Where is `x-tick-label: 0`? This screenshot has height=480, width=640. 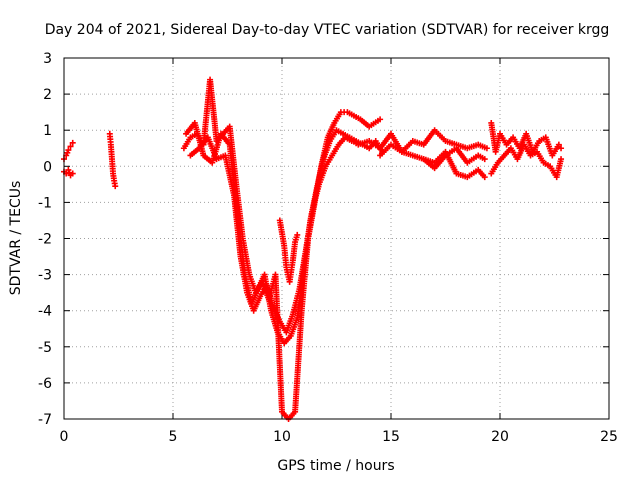 x-tick-label: 0 is located at coordinates (64, 437).